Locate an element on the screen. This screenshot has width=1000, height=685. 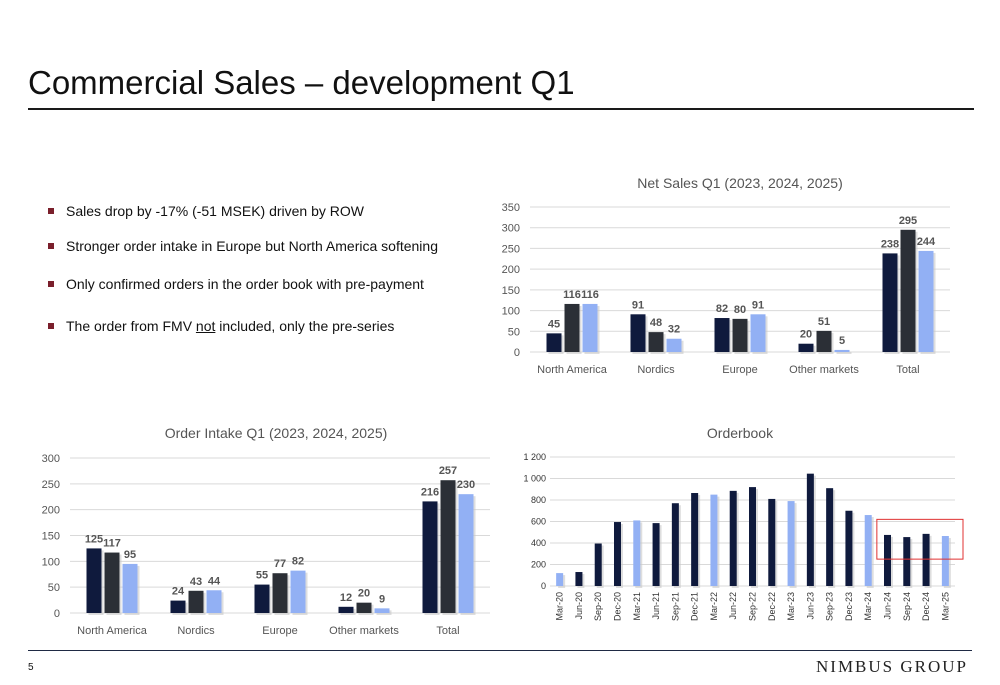
order-intake-y-tick: 100 is located at coordinates (51, 562).